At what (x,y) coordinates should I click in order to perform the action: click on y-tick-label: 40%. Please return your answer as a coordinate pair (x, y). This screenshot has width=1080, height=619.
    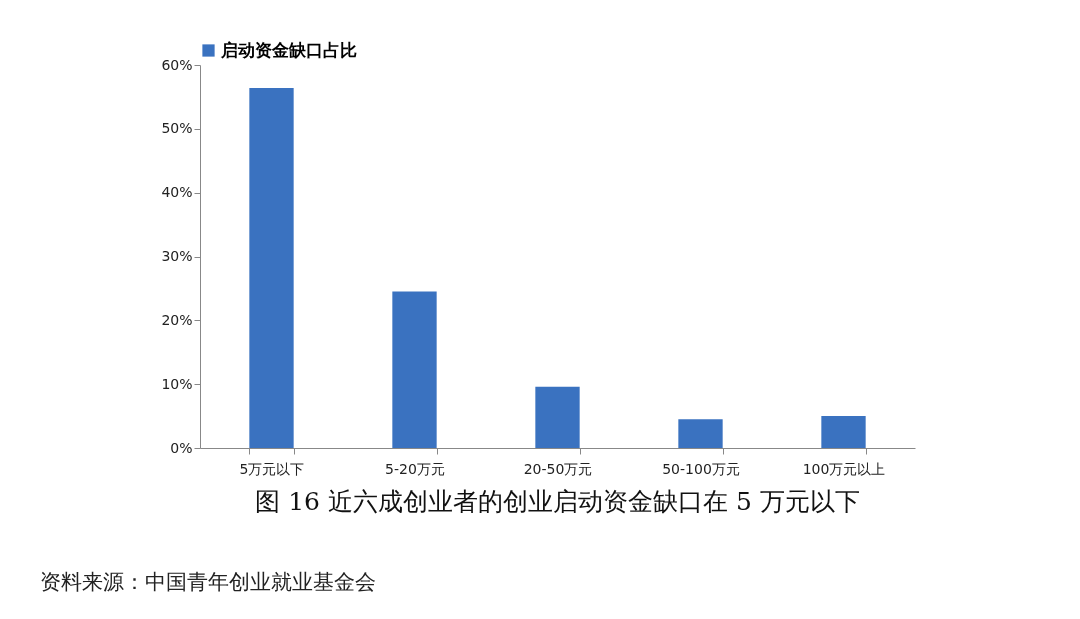
    Looking at the image, I should click on (177, 192).